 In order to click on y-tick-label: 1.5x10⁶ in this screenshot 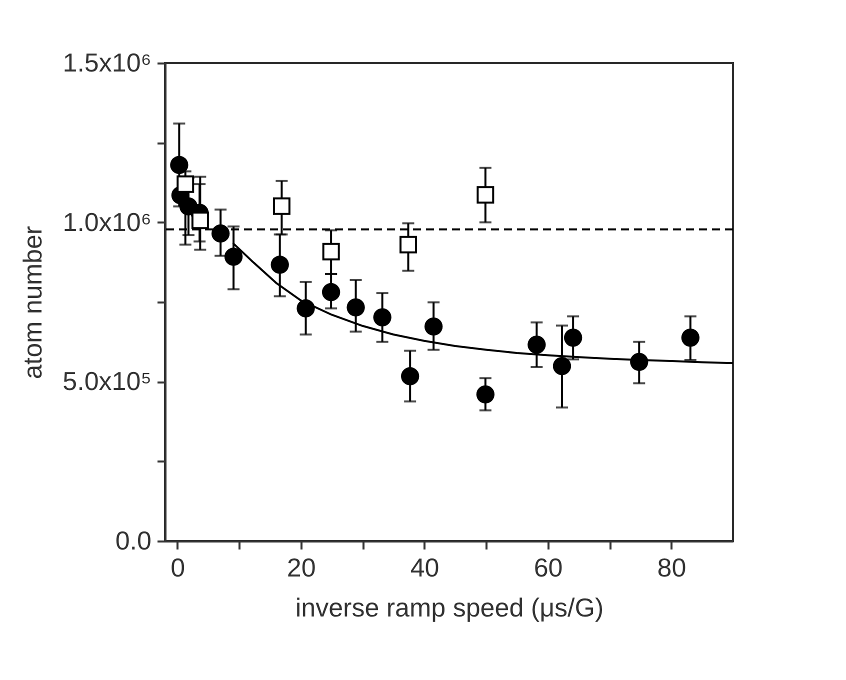, I will do `click(107, 63)`.